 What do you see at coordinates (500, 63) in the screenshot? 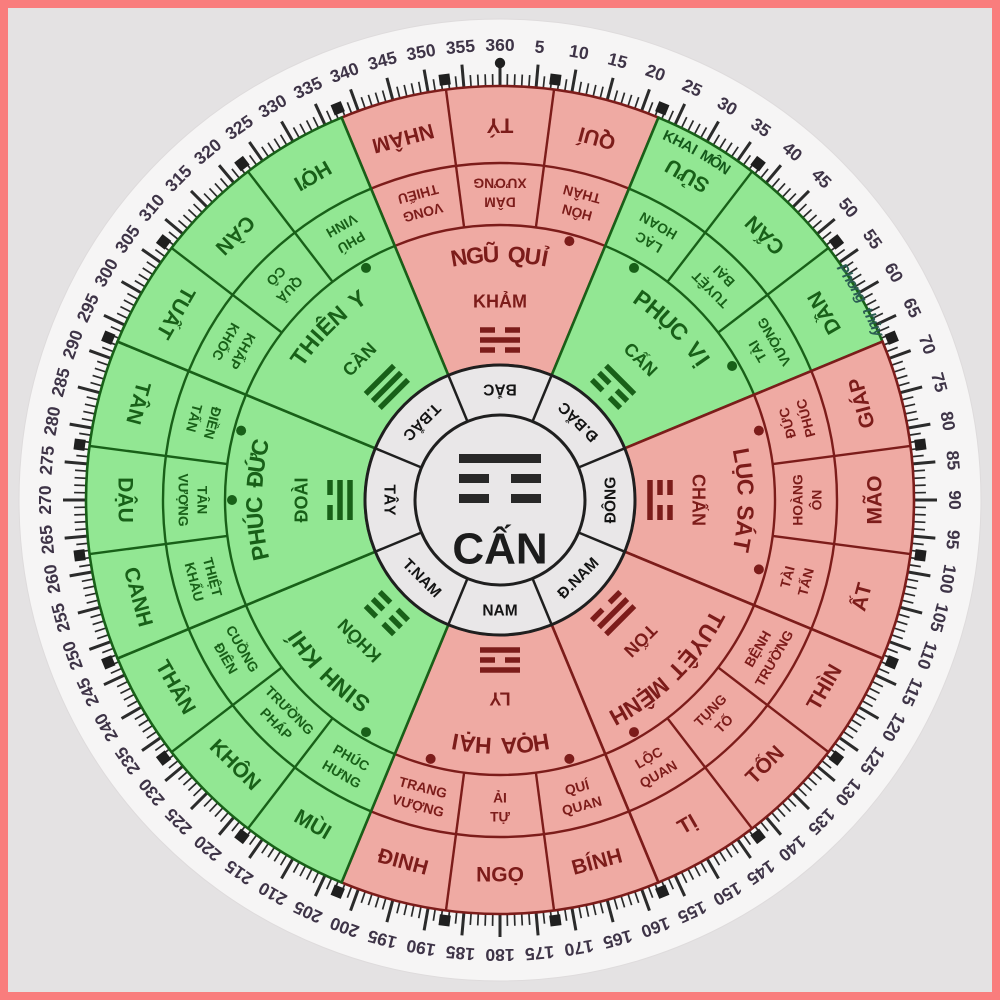
I see `north-dot-marker` at bounding box center [500, 63].